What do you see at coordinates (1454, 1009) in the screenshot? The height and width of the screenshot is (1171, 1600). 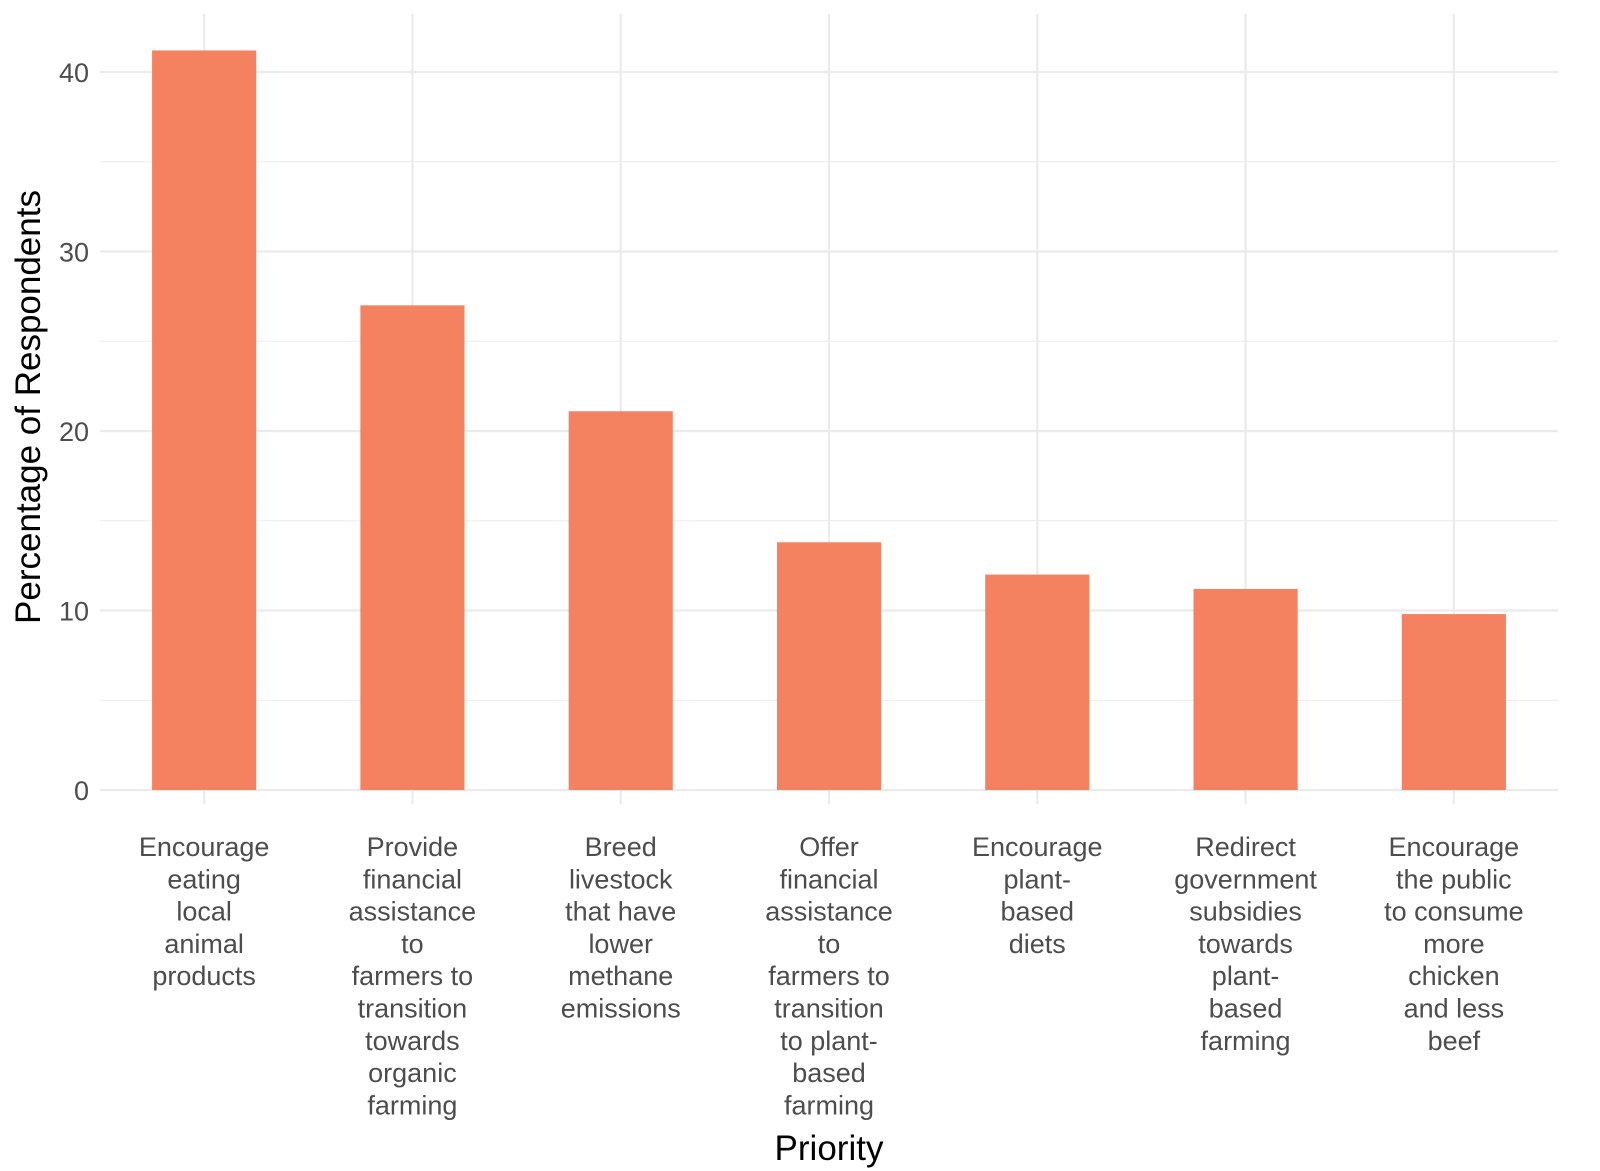 I see `x-tick-label-line: and less` at bounding box center [1454, 1009].